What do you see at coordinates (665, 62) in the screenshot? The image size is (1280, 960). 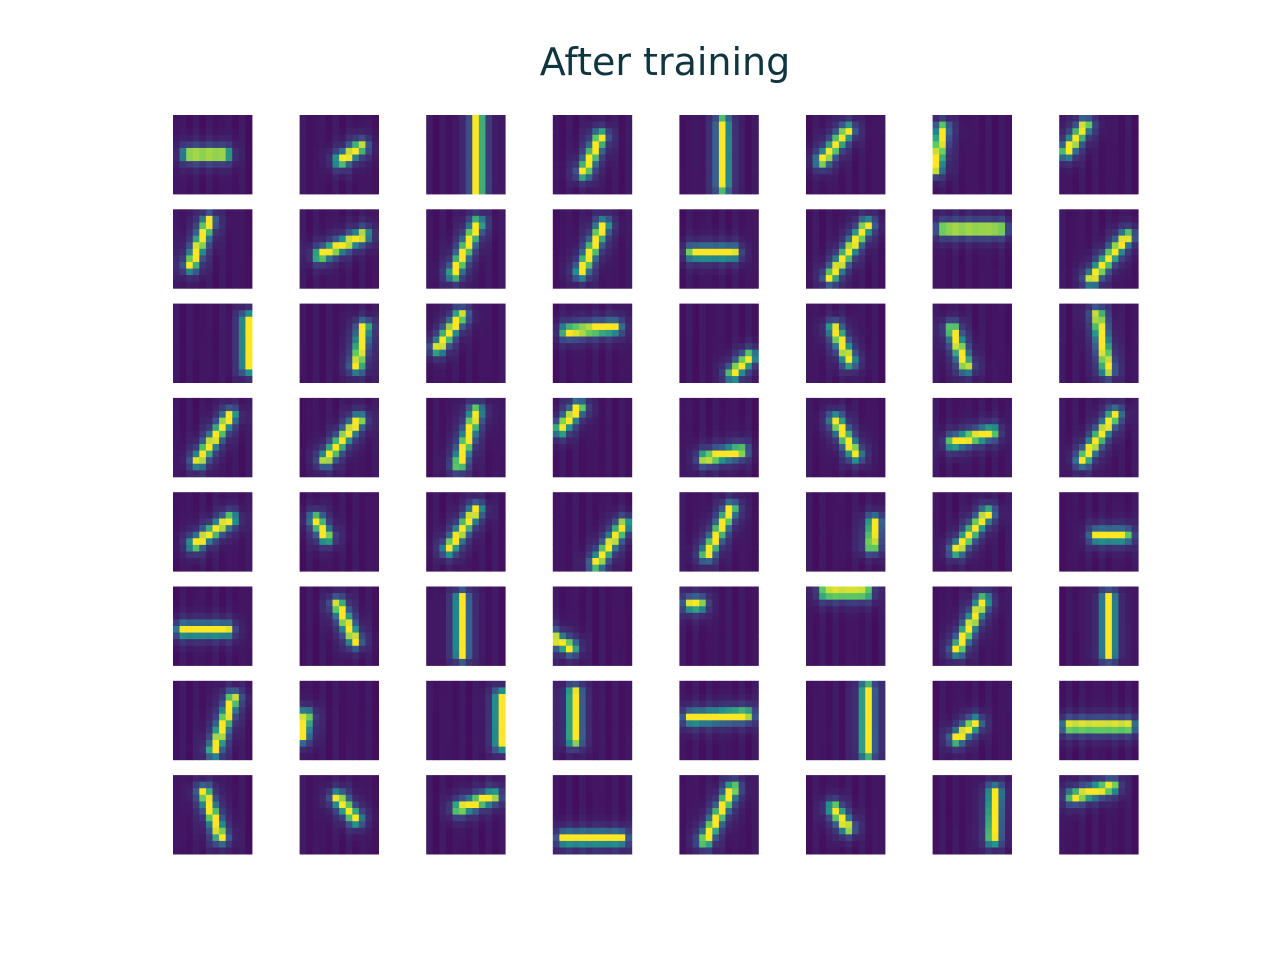 I see `chart-title: After training` at bounding box center [665, 62].